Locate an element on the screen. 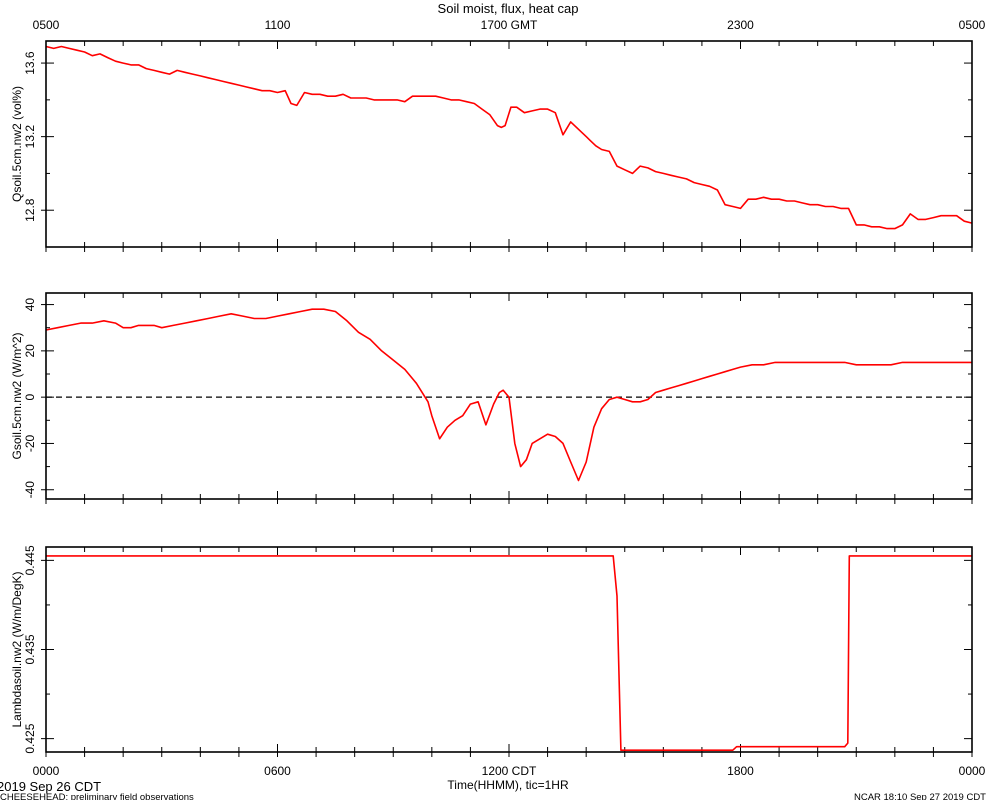 The image size is (1000, 800). y-tick-label: 0.425 is located at coordinates (30, 738).